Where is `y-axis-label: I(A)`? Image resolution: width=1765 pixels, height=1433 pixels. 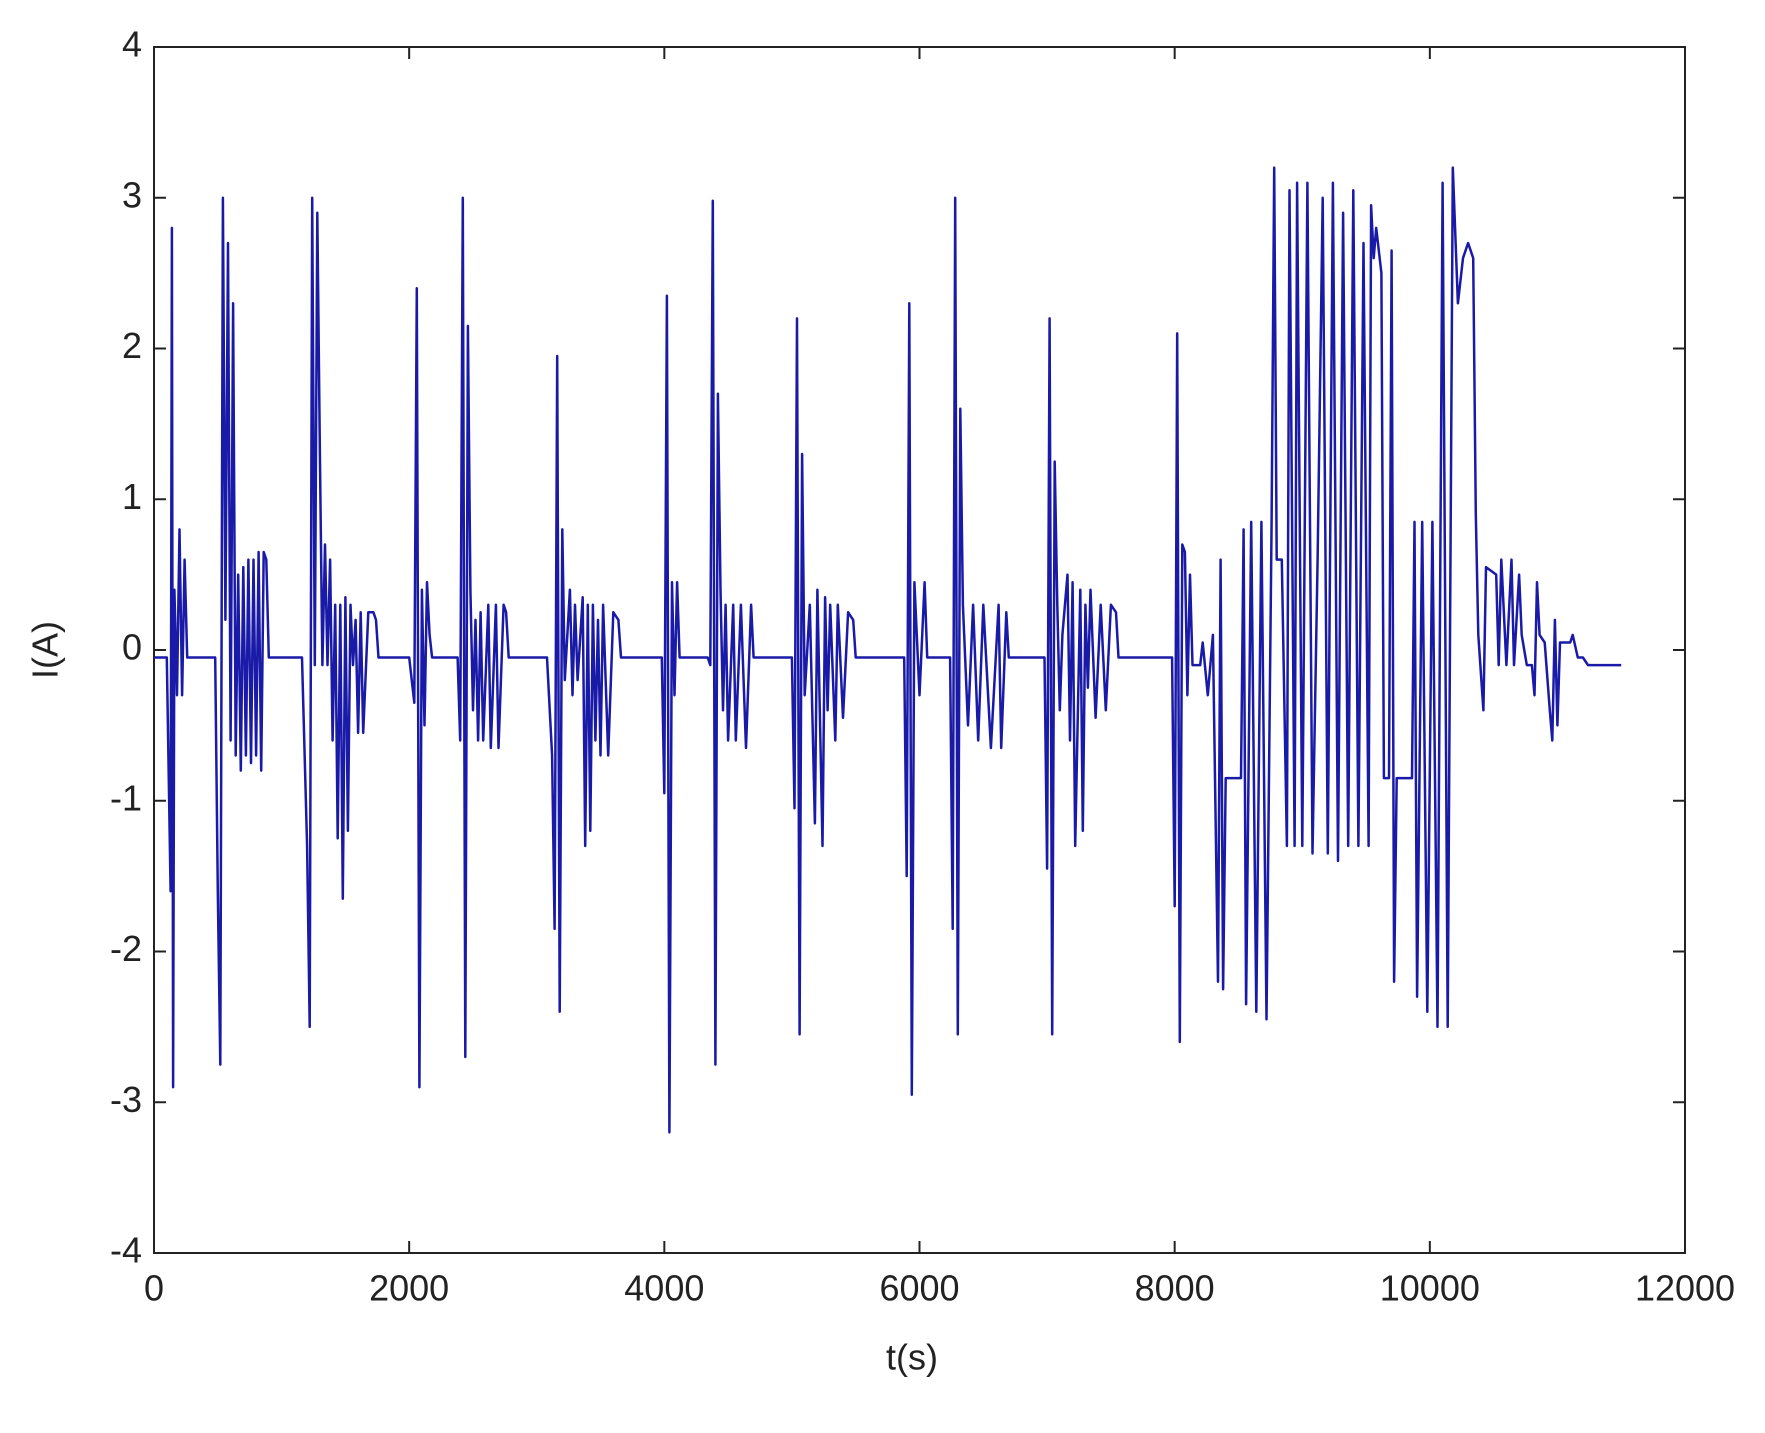 y-axis-label: I(A) is located at coordinates (45, 650).